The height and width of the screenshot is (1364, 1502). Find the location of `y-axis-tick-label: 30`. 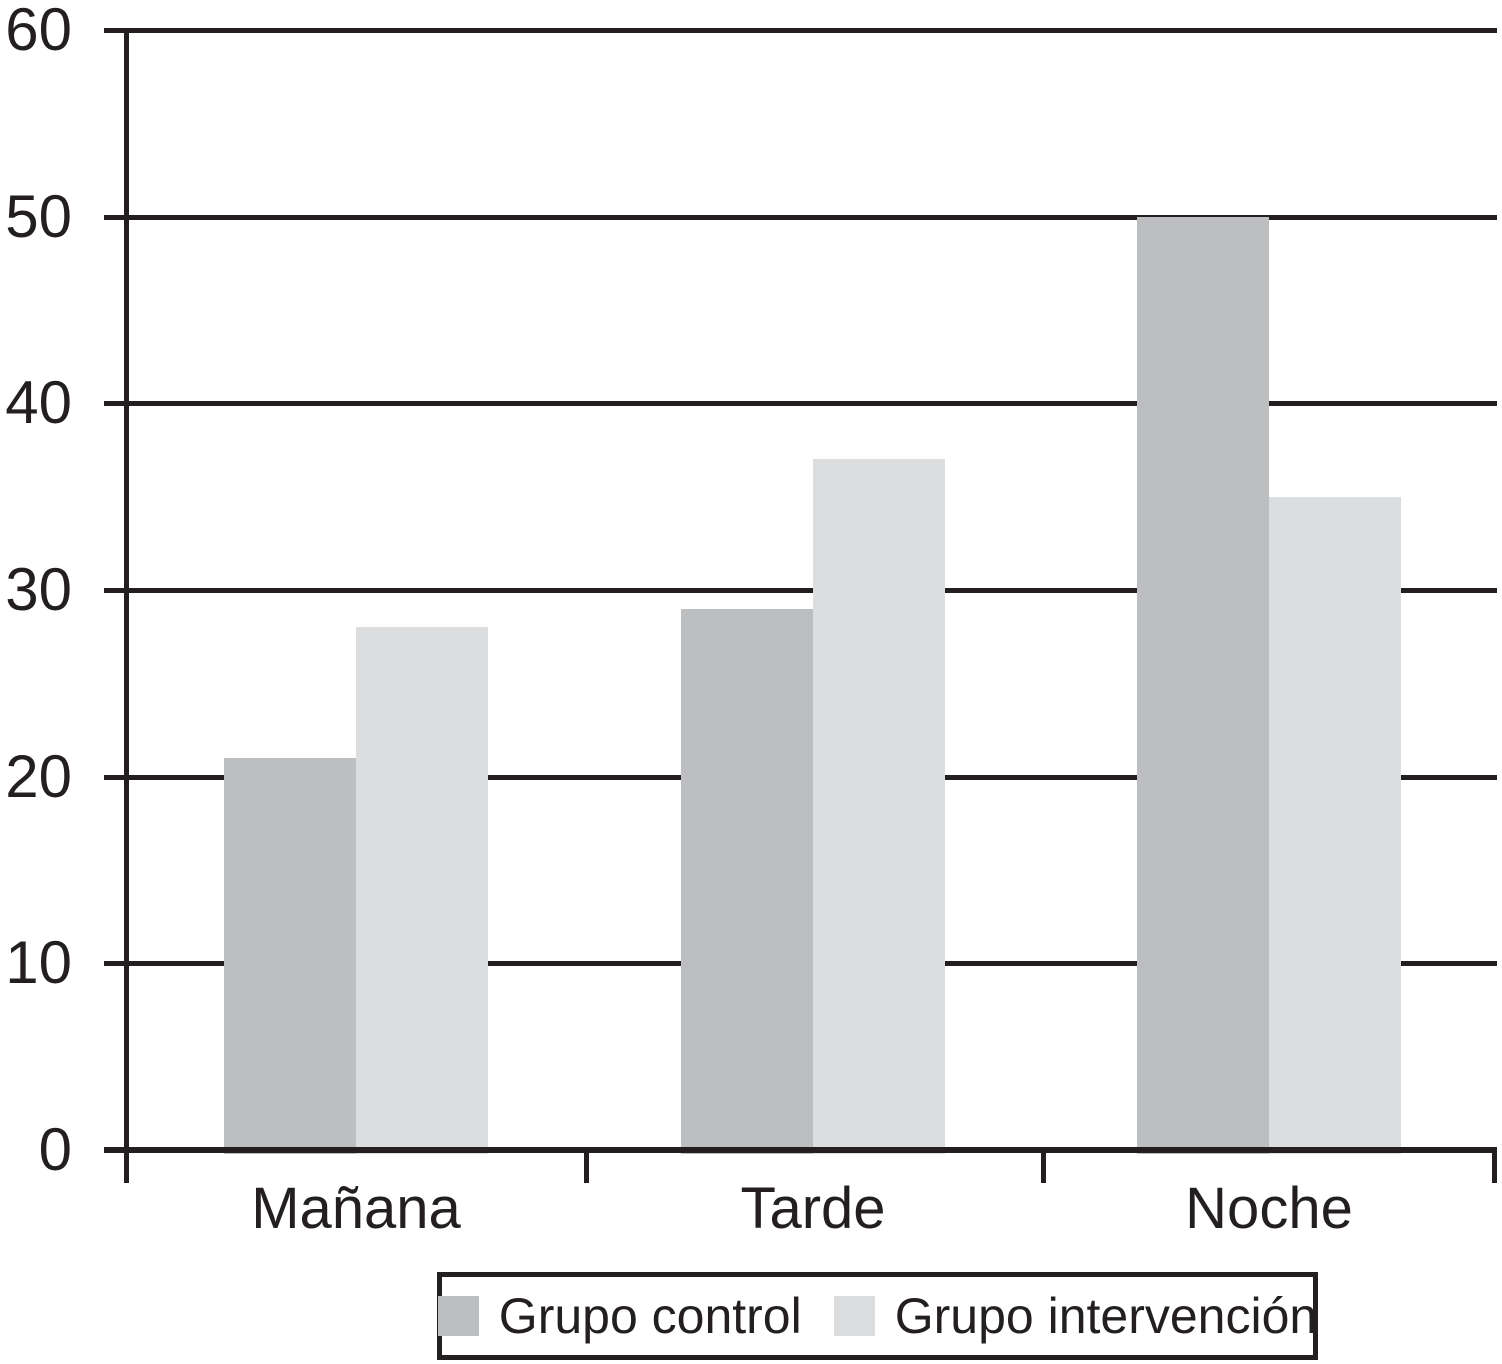

y-axis-tick-label: 30 is located at coordinates (38, 589).